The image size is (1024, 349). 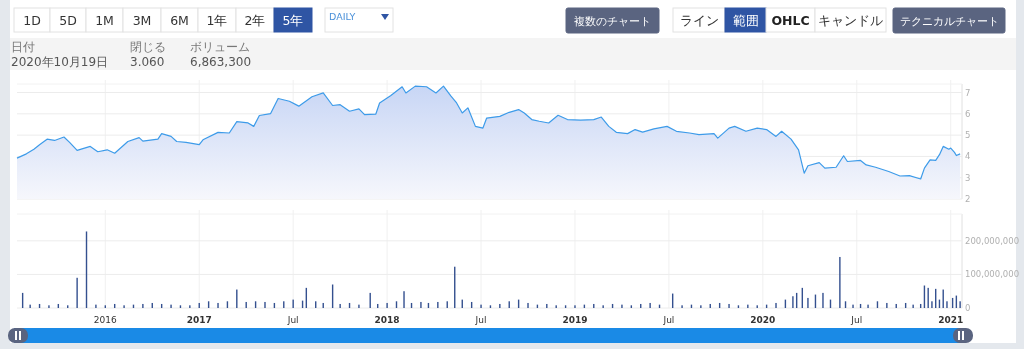 I want to click on y-tick-label: 6, so click(x=968, y=113).